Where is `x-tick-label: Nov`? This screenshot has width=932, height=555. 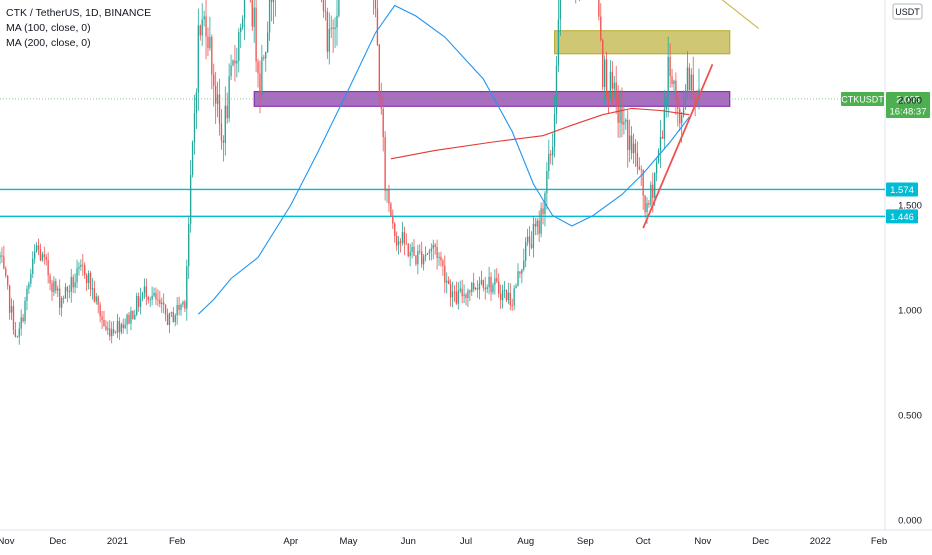 x-tick-label: Nov is located at coordinates (7, 541).